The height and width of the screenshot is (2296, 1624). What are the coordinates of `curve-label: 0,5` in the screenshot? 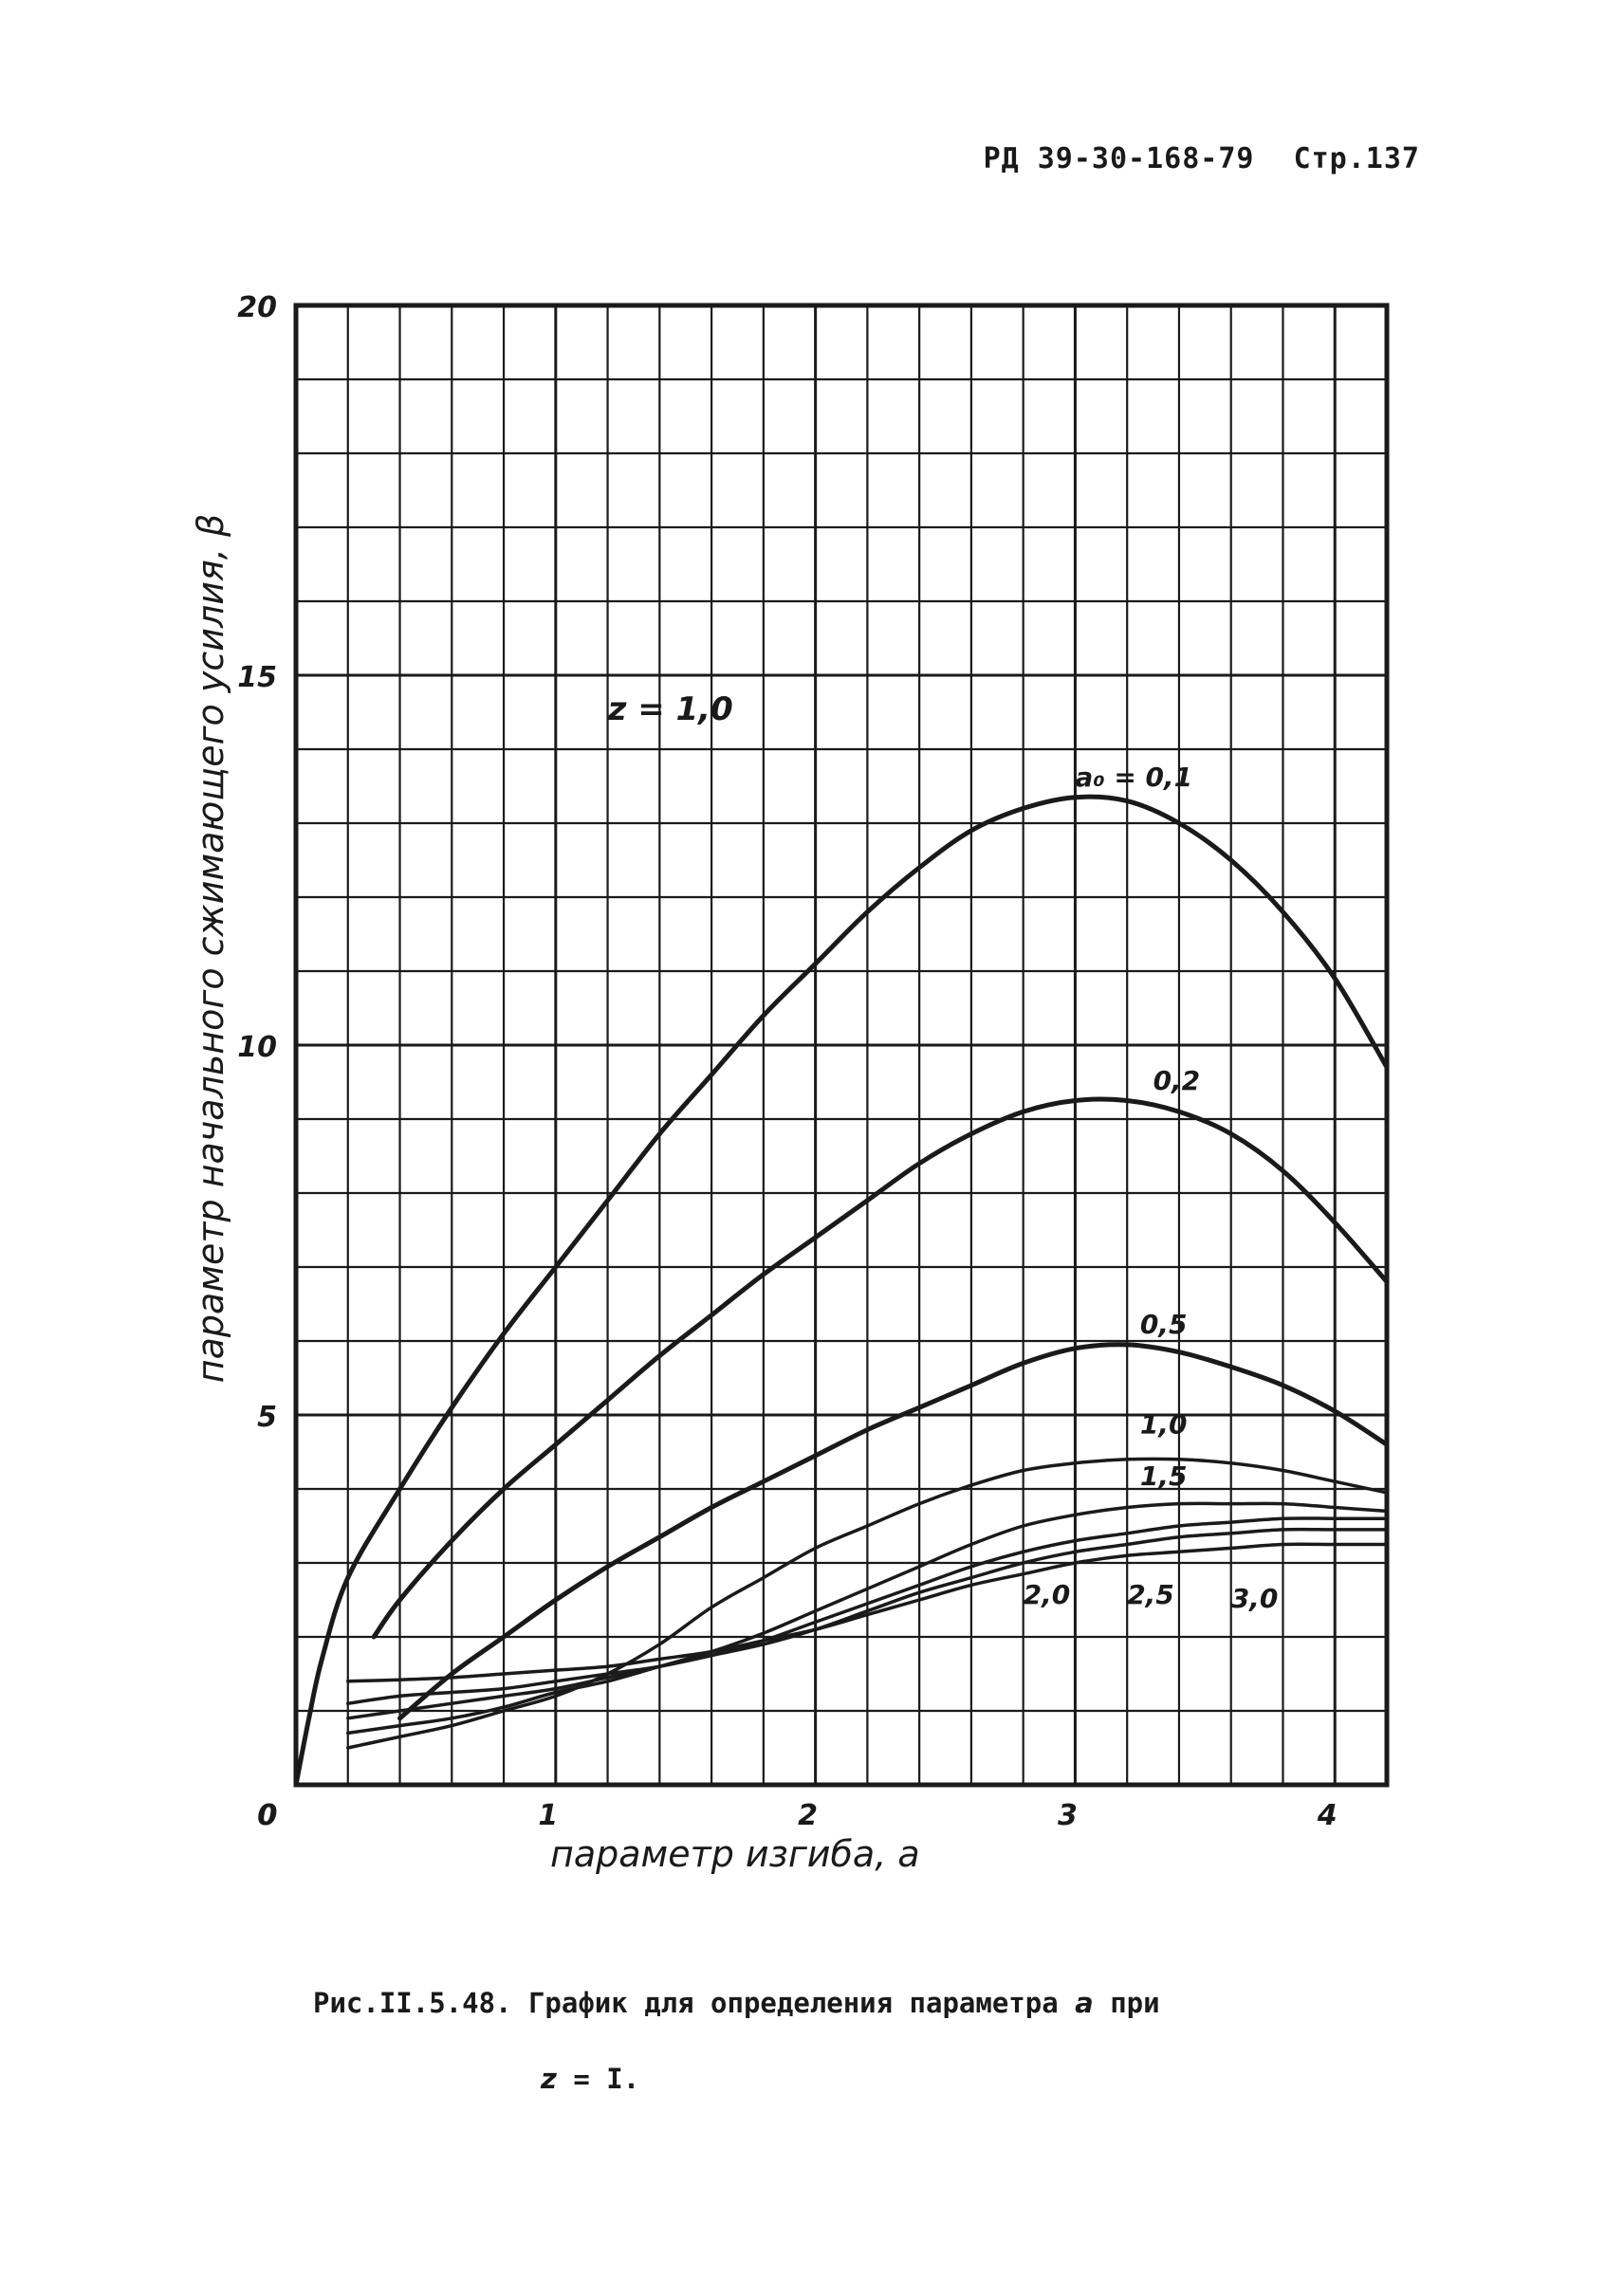 It's located at (1164, 1324).